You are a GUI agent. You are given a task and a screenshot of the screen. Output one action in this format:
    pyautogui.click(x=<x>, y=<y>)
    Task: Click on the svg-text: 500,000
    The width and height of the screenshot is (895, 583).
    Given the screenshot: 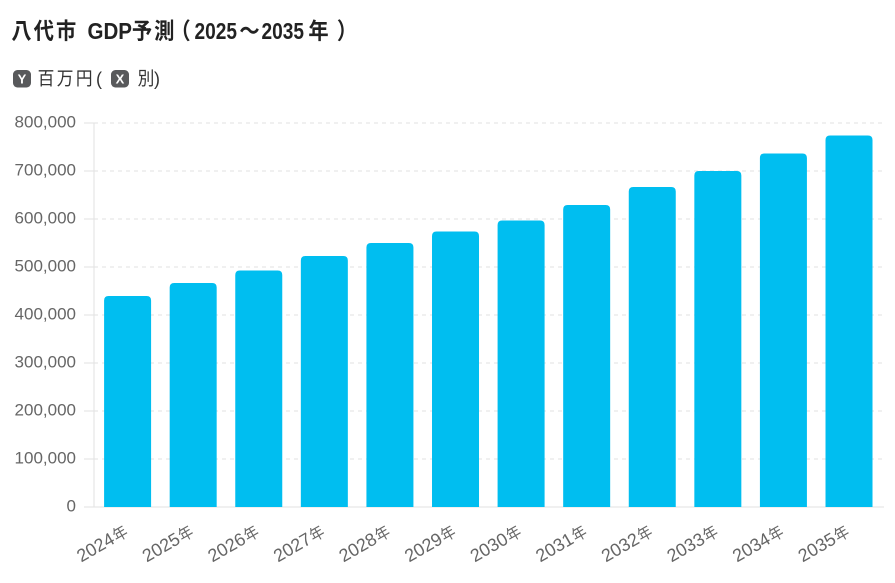 What is the action you would take?
    pyautogui.click(x=45, y=265)
    